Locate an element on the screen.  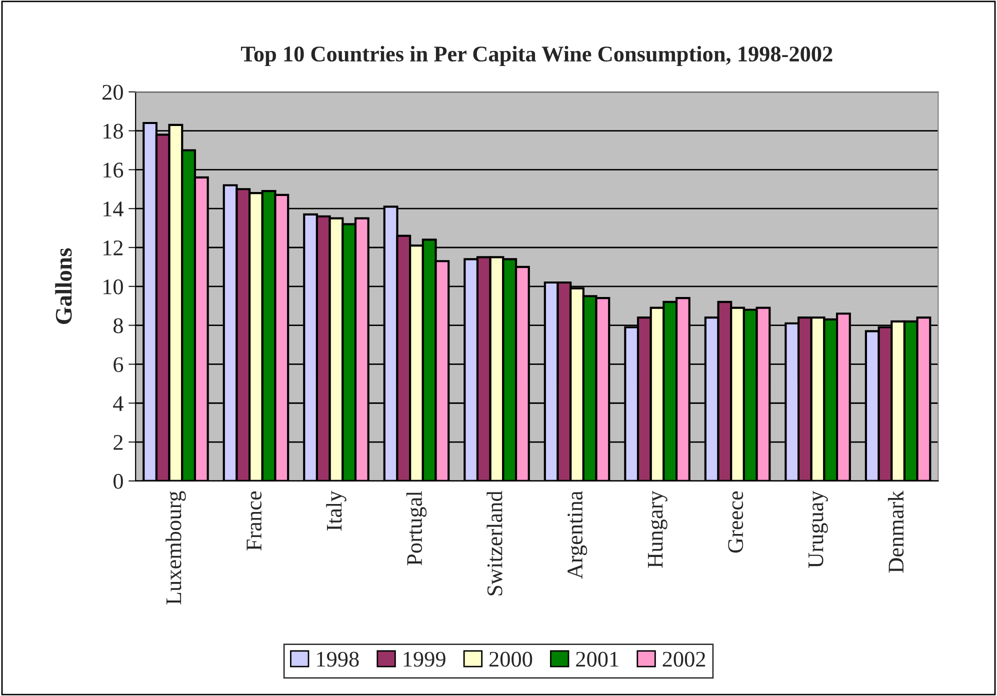
y-tick-label: 16 is located at coordinates (114, 170).